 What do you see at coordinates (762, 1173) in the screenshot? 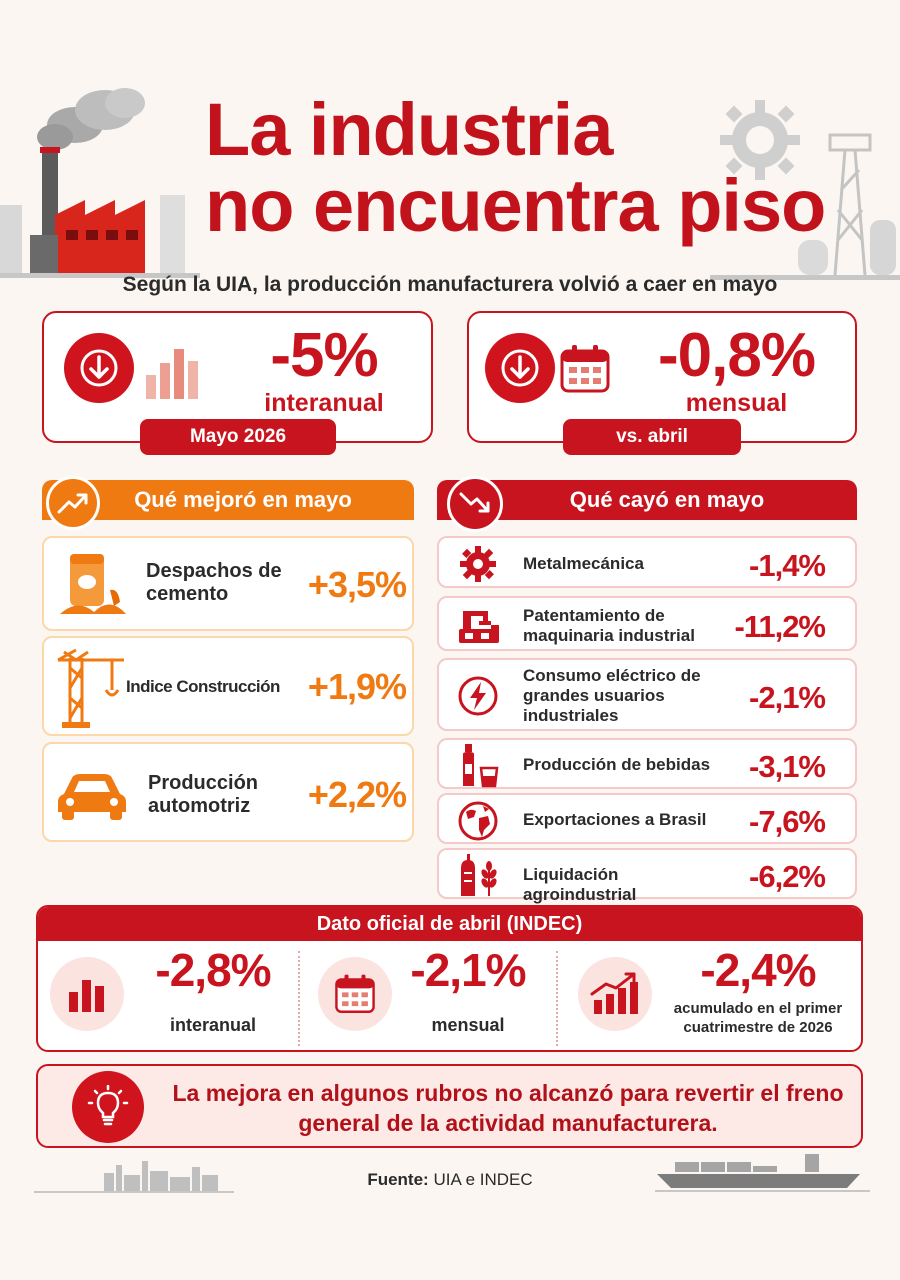
I see `cargo-ship-illustration` at bounding box center [762, 1173].